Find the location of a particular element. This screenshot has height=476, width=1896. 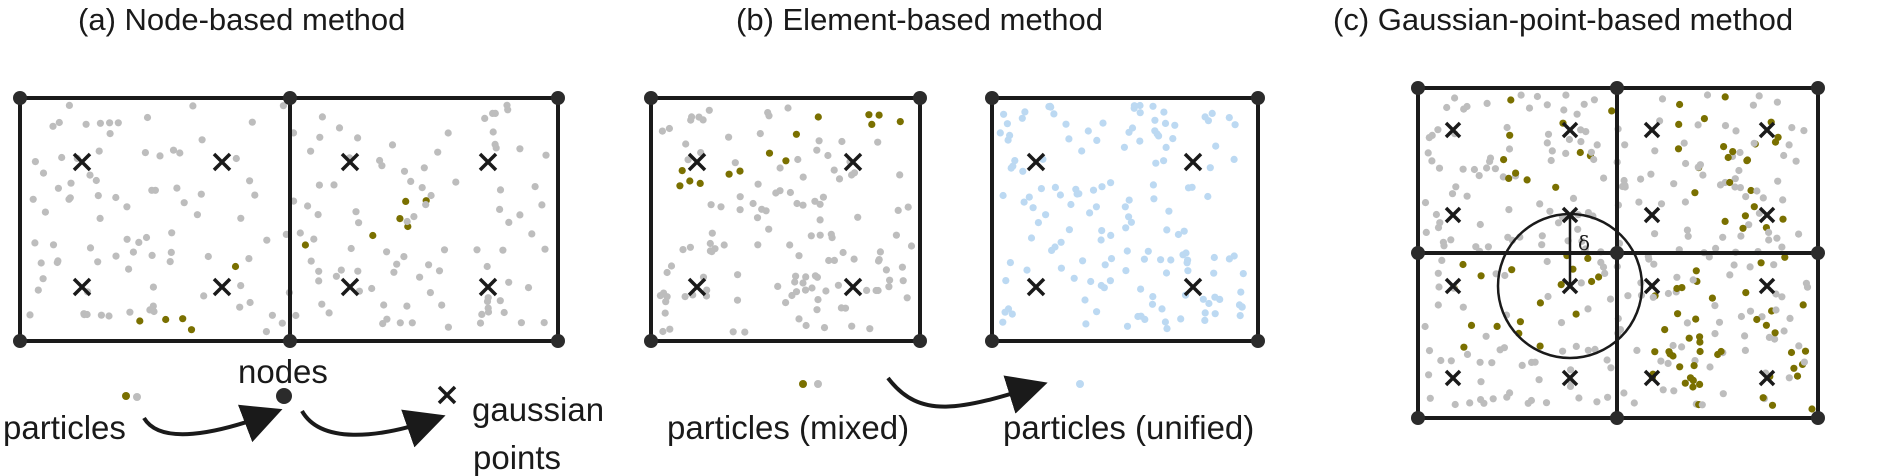

panel-a-particles is located at coordinates (288, 218).